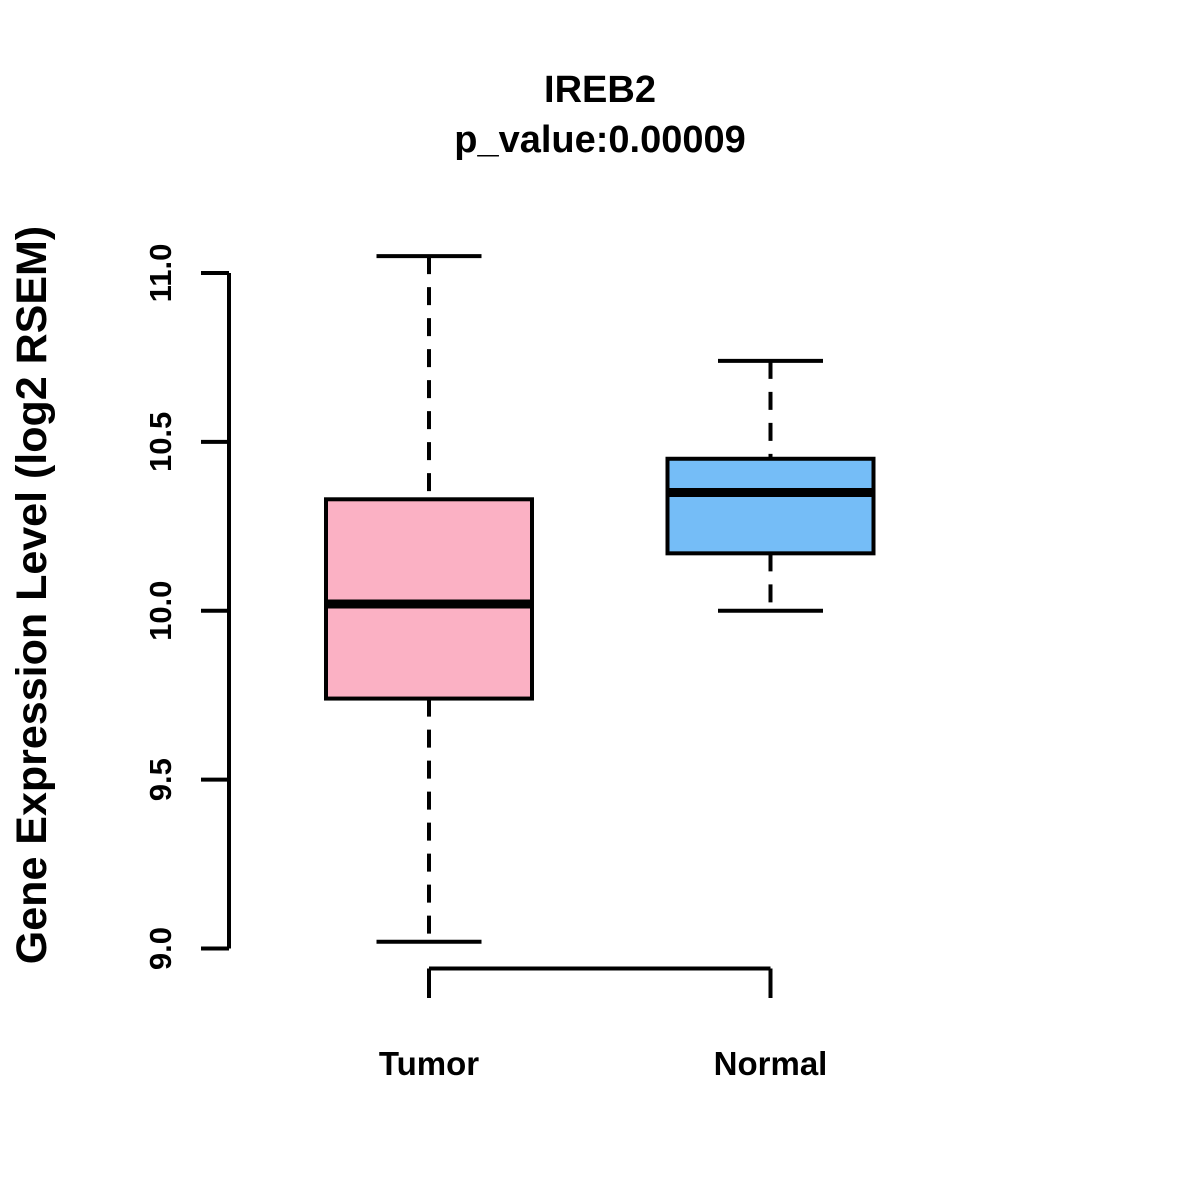  I want to click on chart-subtitle: p_value:0.00009, so click(600, 140).